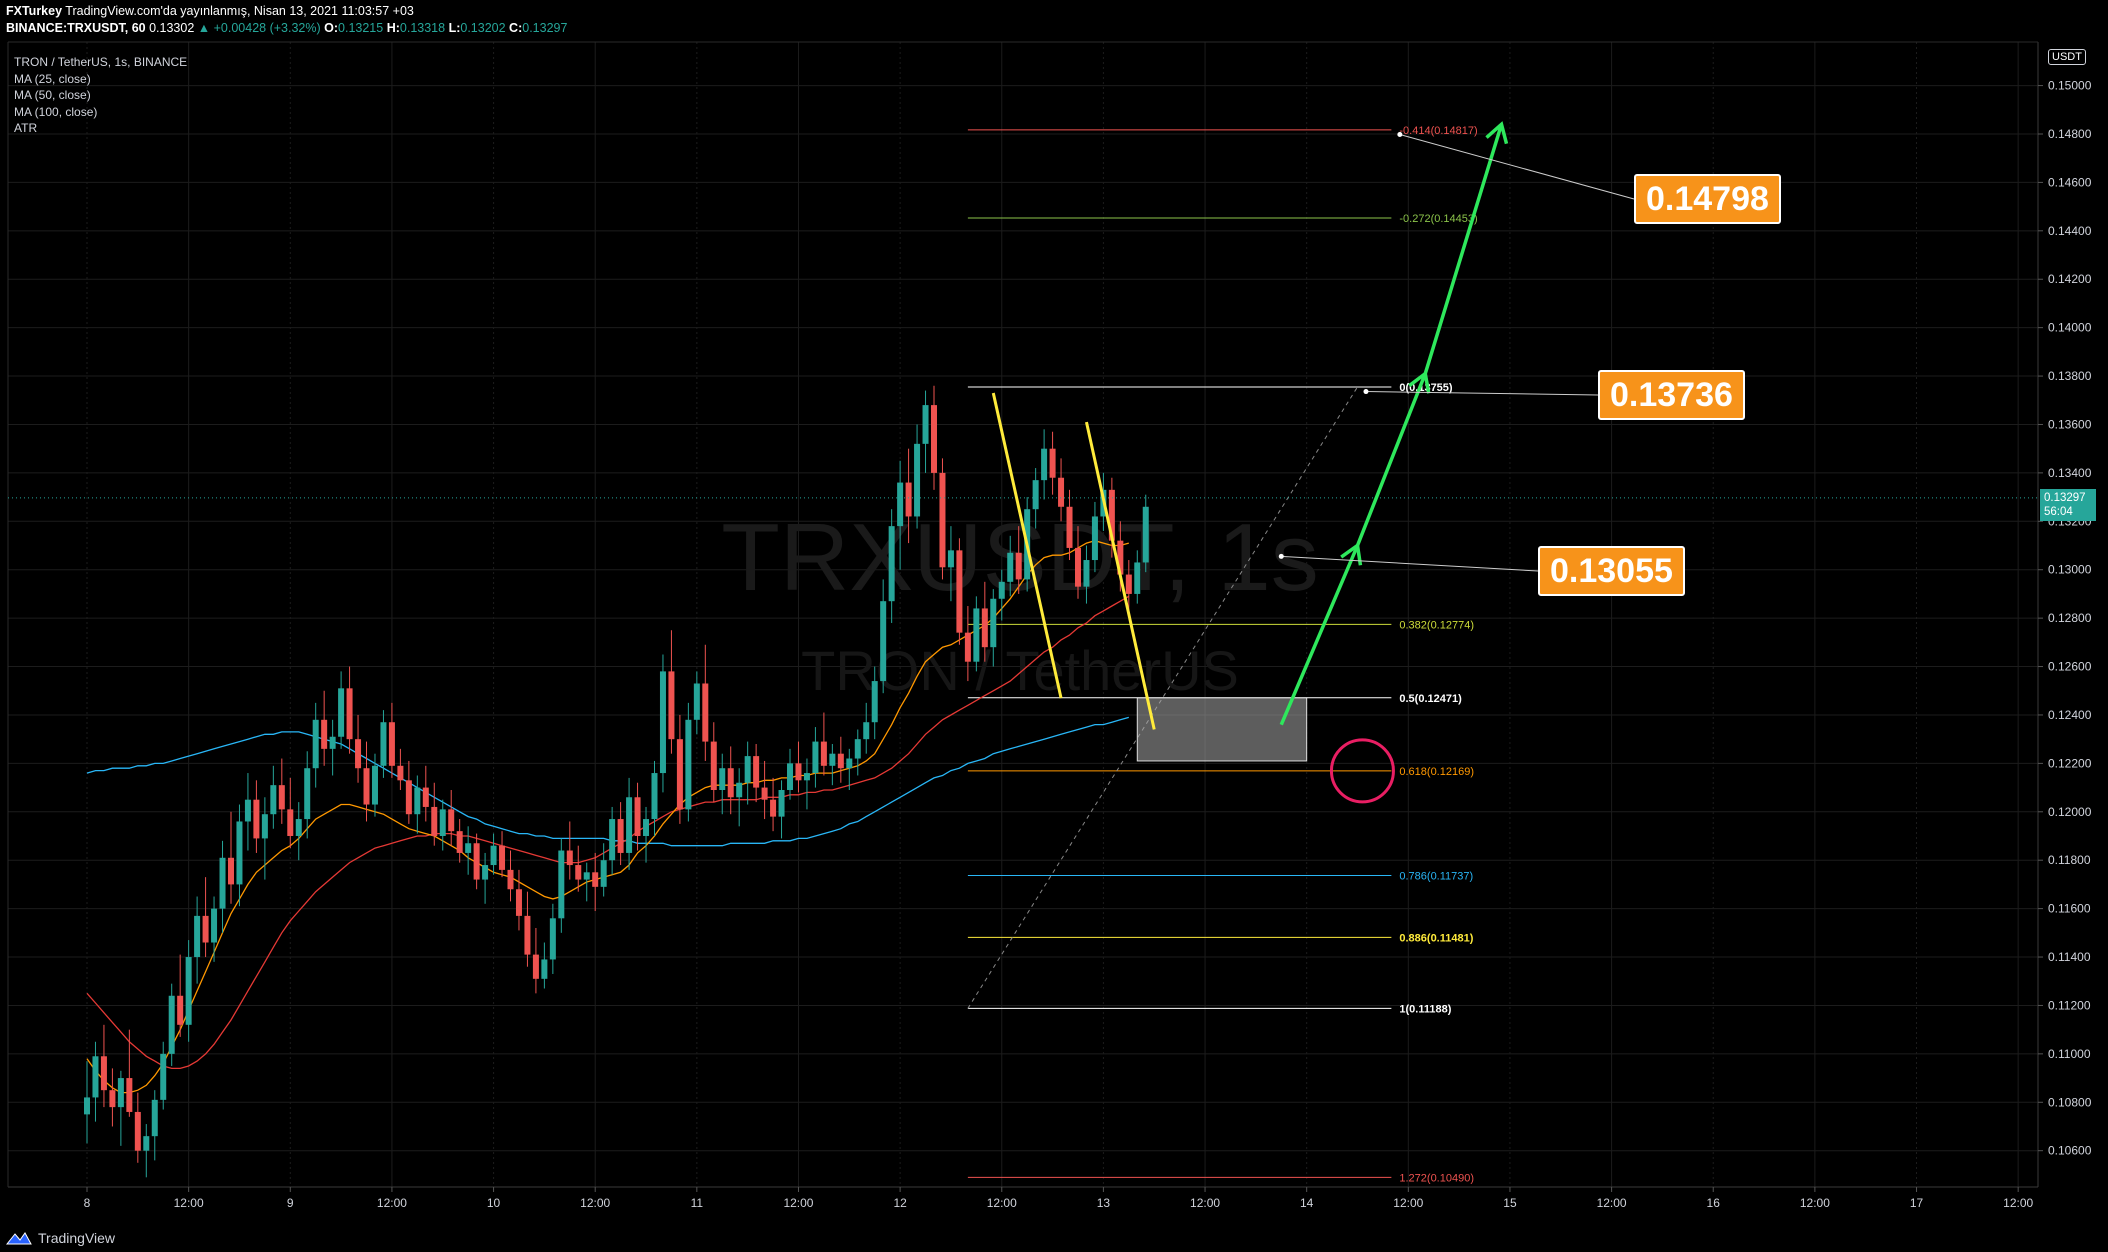  Describe the element at coordinates (34, 11) in the screenshot. I see `author-name: FXTurkey` at that location.